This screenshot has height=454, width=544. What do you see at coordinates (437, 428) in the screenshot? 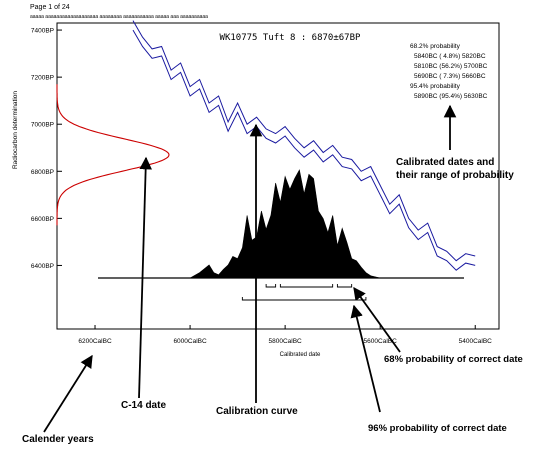
I see `label-96-probability: 96% probability of correct date` at bounding box center [437, 428].